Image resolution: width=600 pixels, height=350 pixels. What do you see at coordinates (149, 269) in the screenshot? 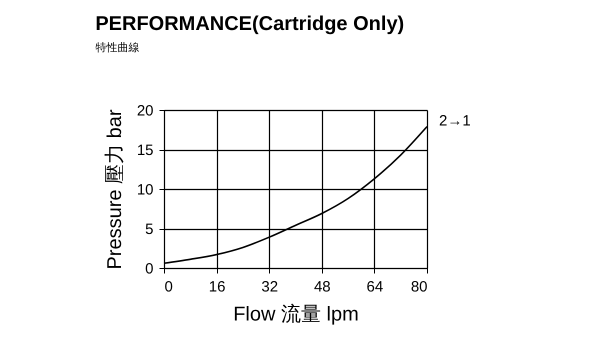
I see `y-tick-label: 0` at bounding box center [149, 269].